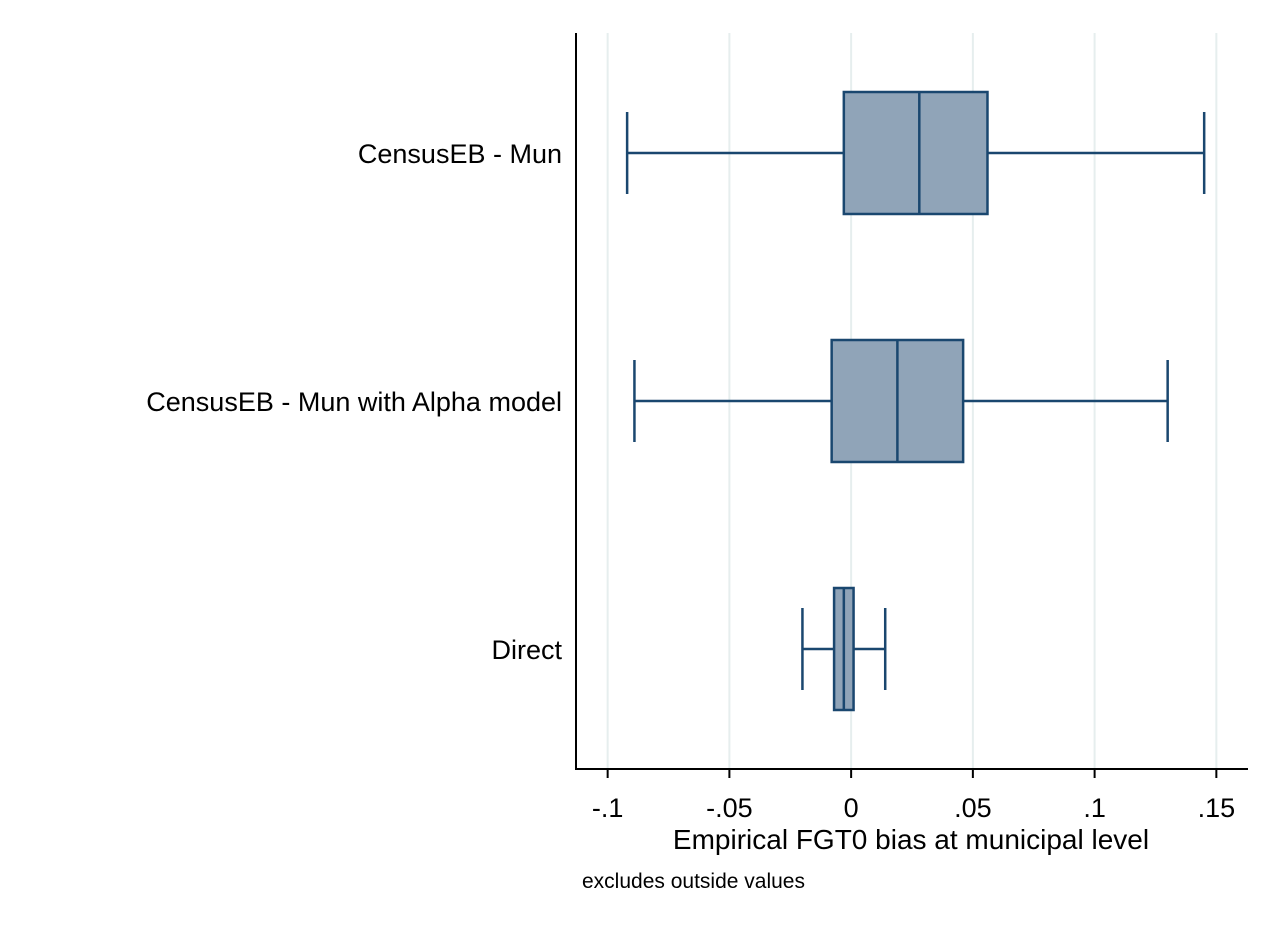 The image size is (1281, 932). I want to click on category-label-0: CensusEB - Mun, so click(460, 154).